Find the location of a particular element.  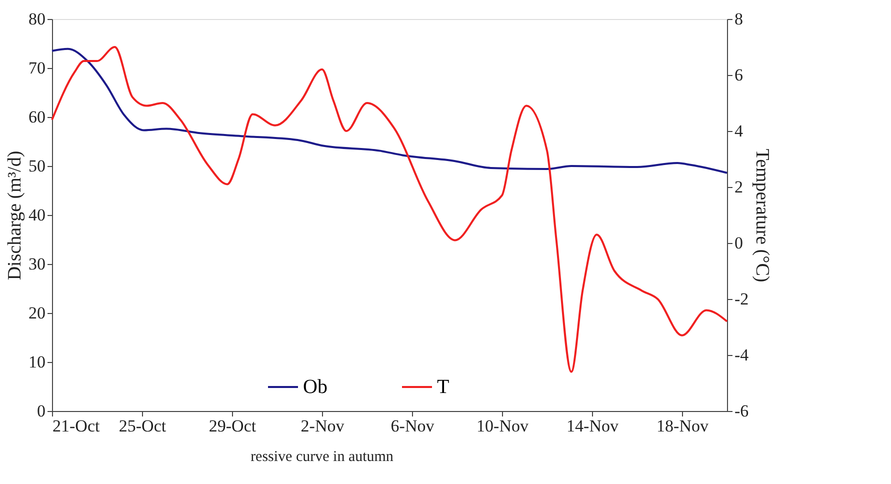

x-tick-label: 2-Nov is located at coordinates (322, 426).